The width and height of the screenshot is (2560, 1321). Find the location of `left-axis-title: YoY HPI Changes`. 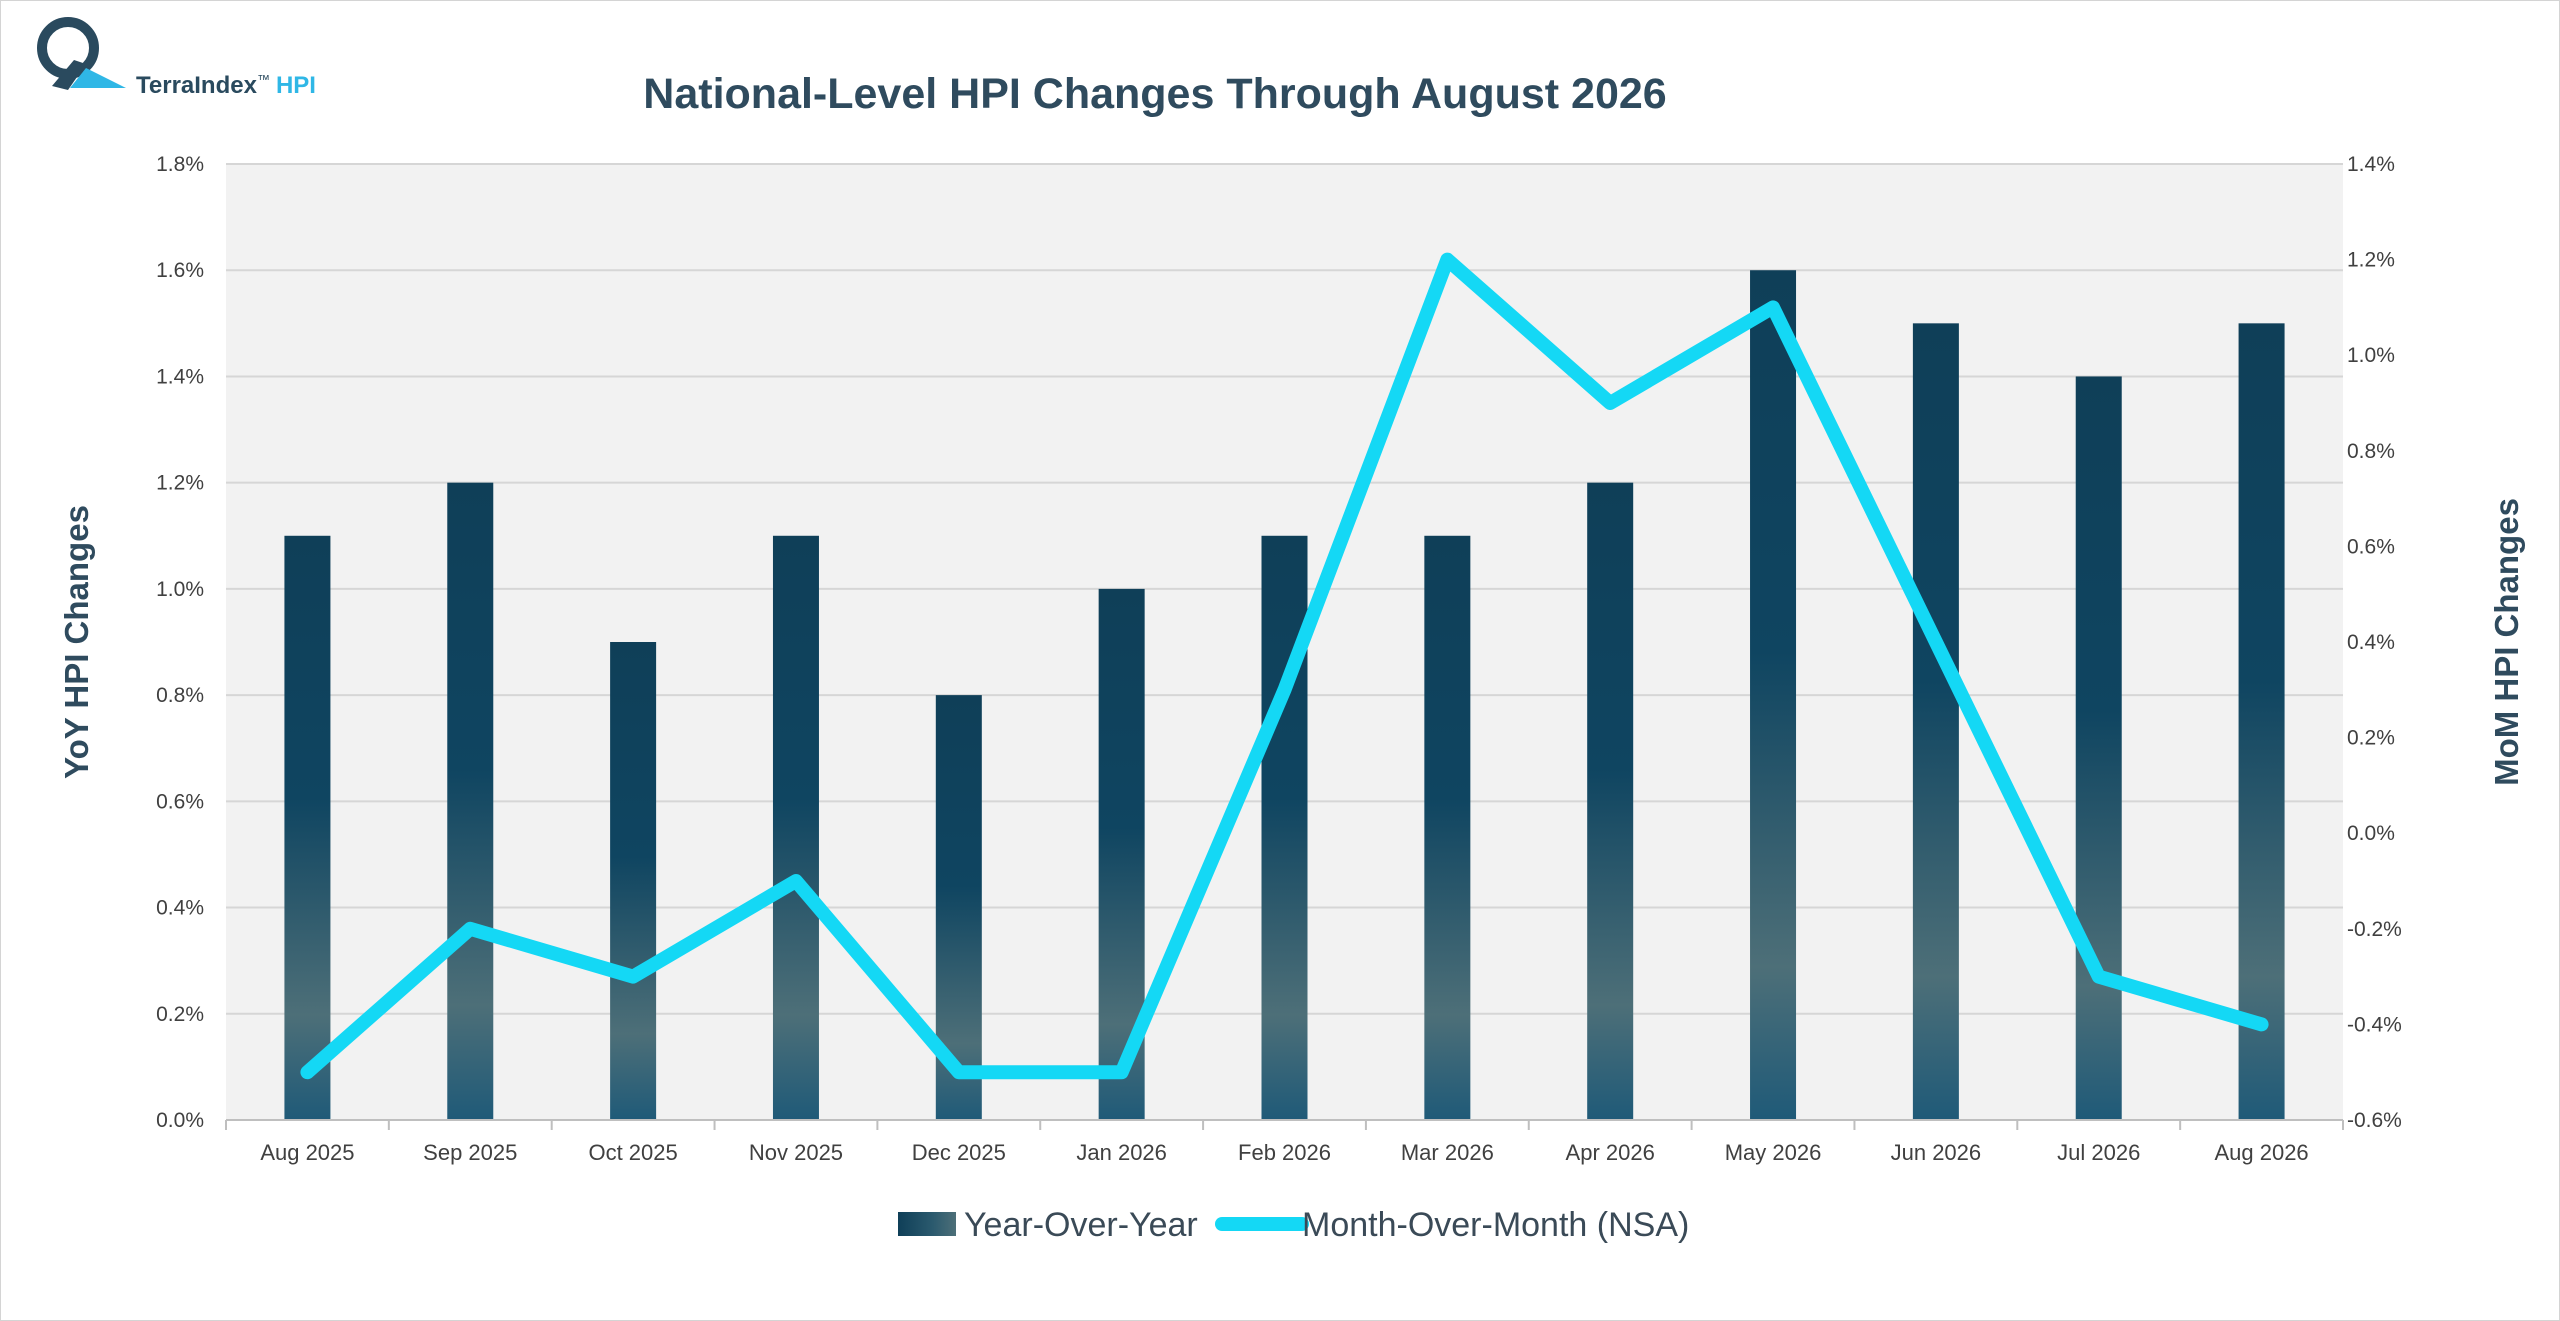

left-axis-title: YoY HPI Changes is located at coordinates (76, 642).